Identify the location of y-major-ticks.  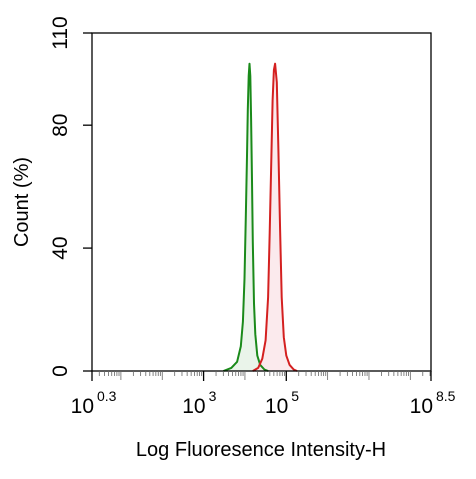
(87, 202).